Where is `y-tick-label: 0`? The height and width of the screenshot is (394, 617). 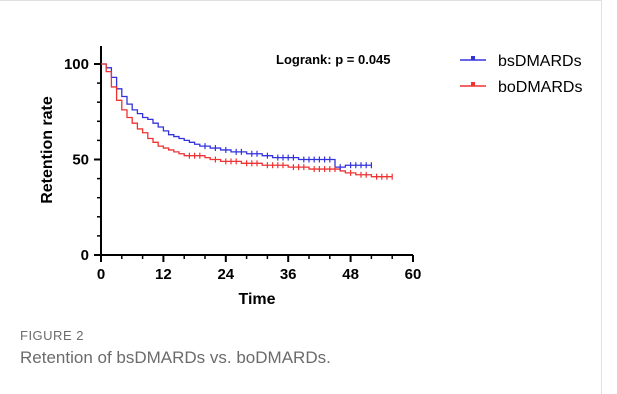 y-tick-label: 0 is located at coordinates (85, 255).